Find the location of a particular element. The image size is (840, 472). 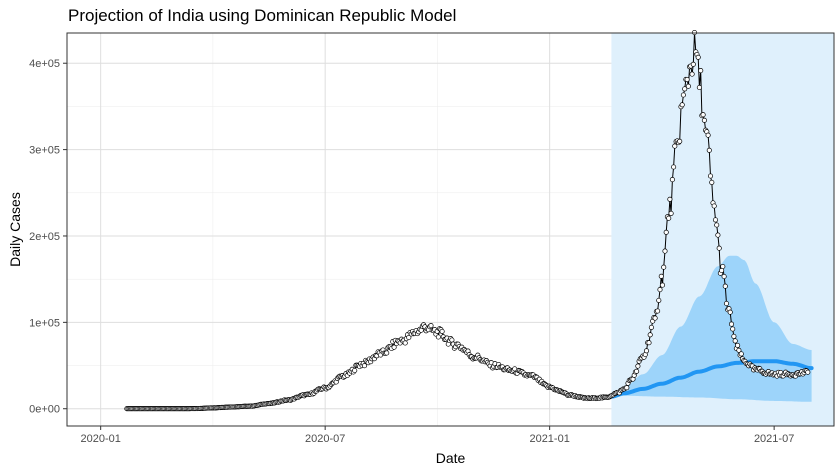

x-tick-label: 2021-07 is located at coordinates (774, 439).